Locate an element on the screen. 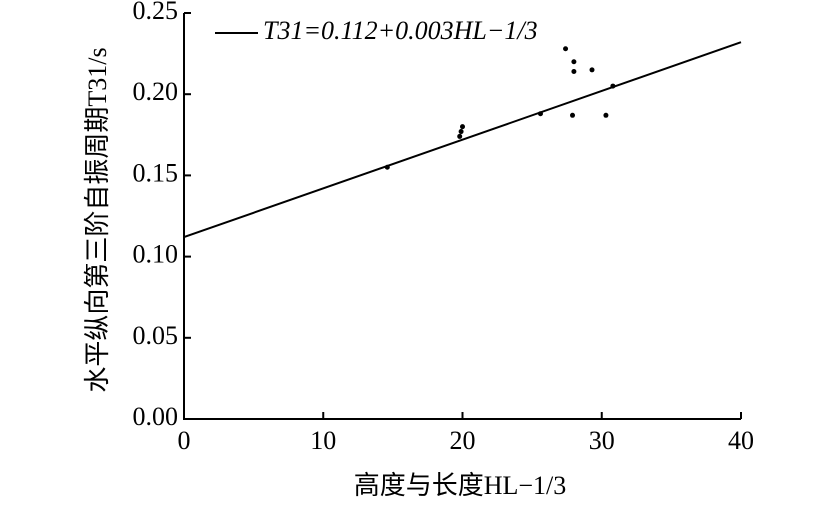 The width and height of the screenshot is (831, 516). x-tick-label: 10 is located at coordinates (323, 440).